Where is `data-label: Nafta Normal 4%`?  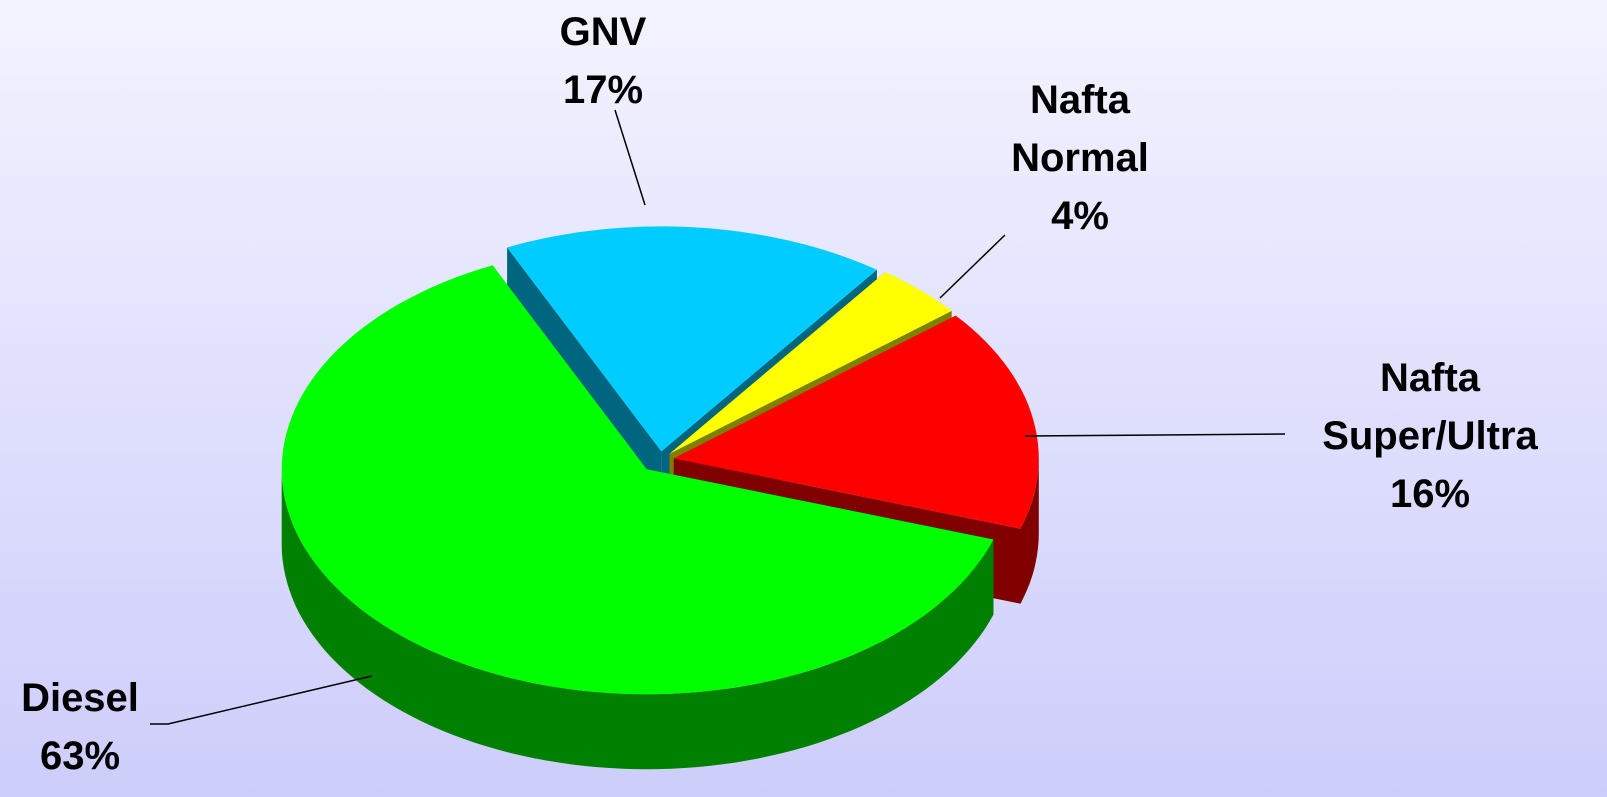 data-label: Nafta Normal 4% is located at coordinates (1080, 158).